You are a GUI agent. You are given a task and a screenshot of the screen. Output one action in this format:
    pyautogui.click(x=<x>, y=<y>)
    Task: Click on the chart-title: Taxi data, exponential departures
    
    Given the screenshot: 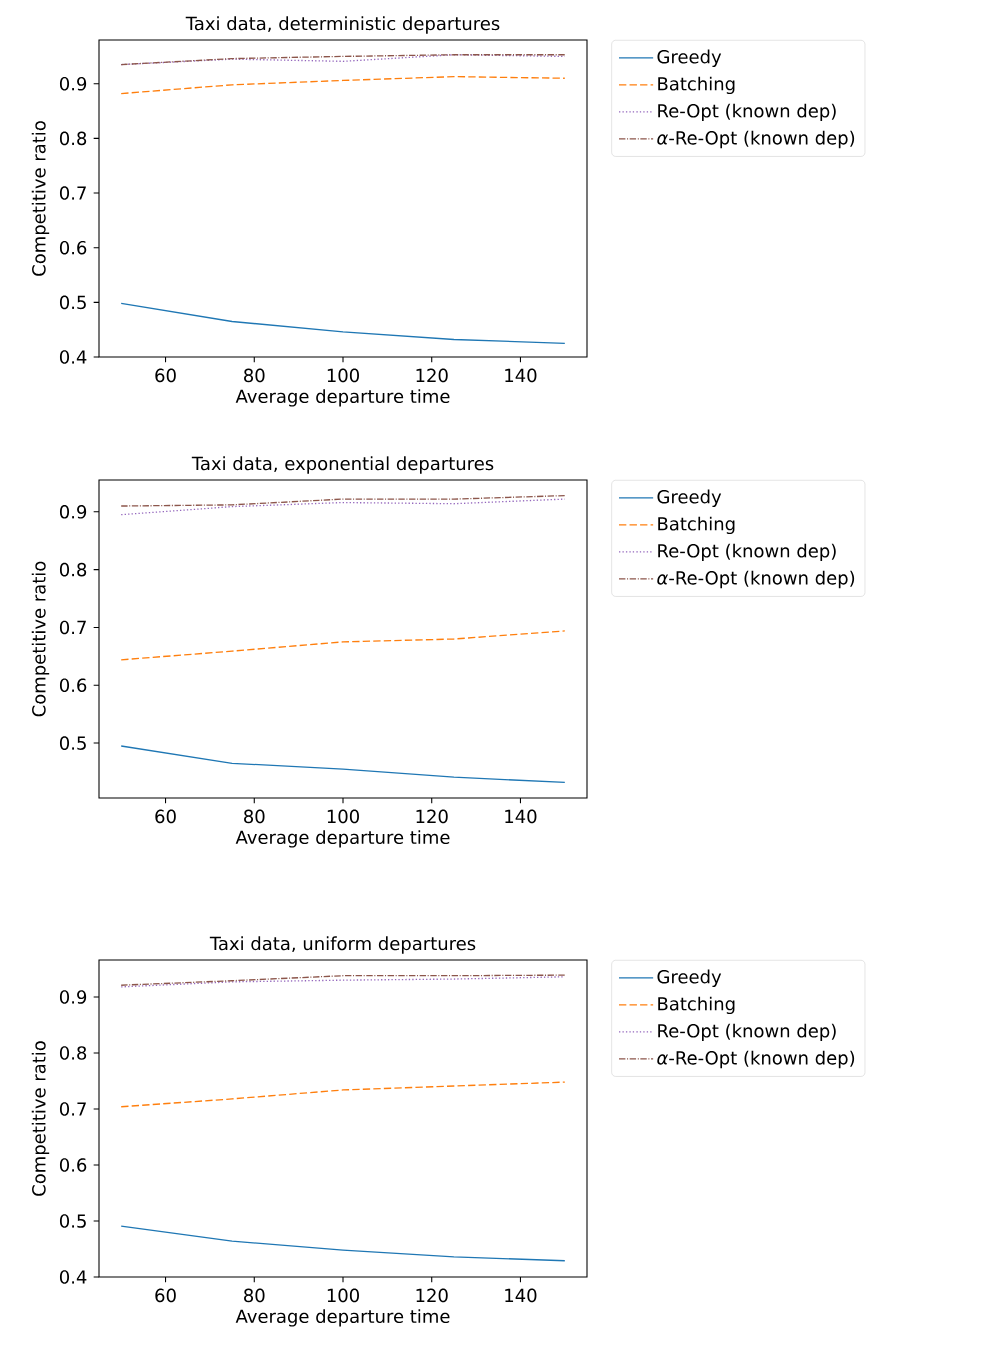 What is the action you would take?
    pyautogui.click(x=342, y=465)
    